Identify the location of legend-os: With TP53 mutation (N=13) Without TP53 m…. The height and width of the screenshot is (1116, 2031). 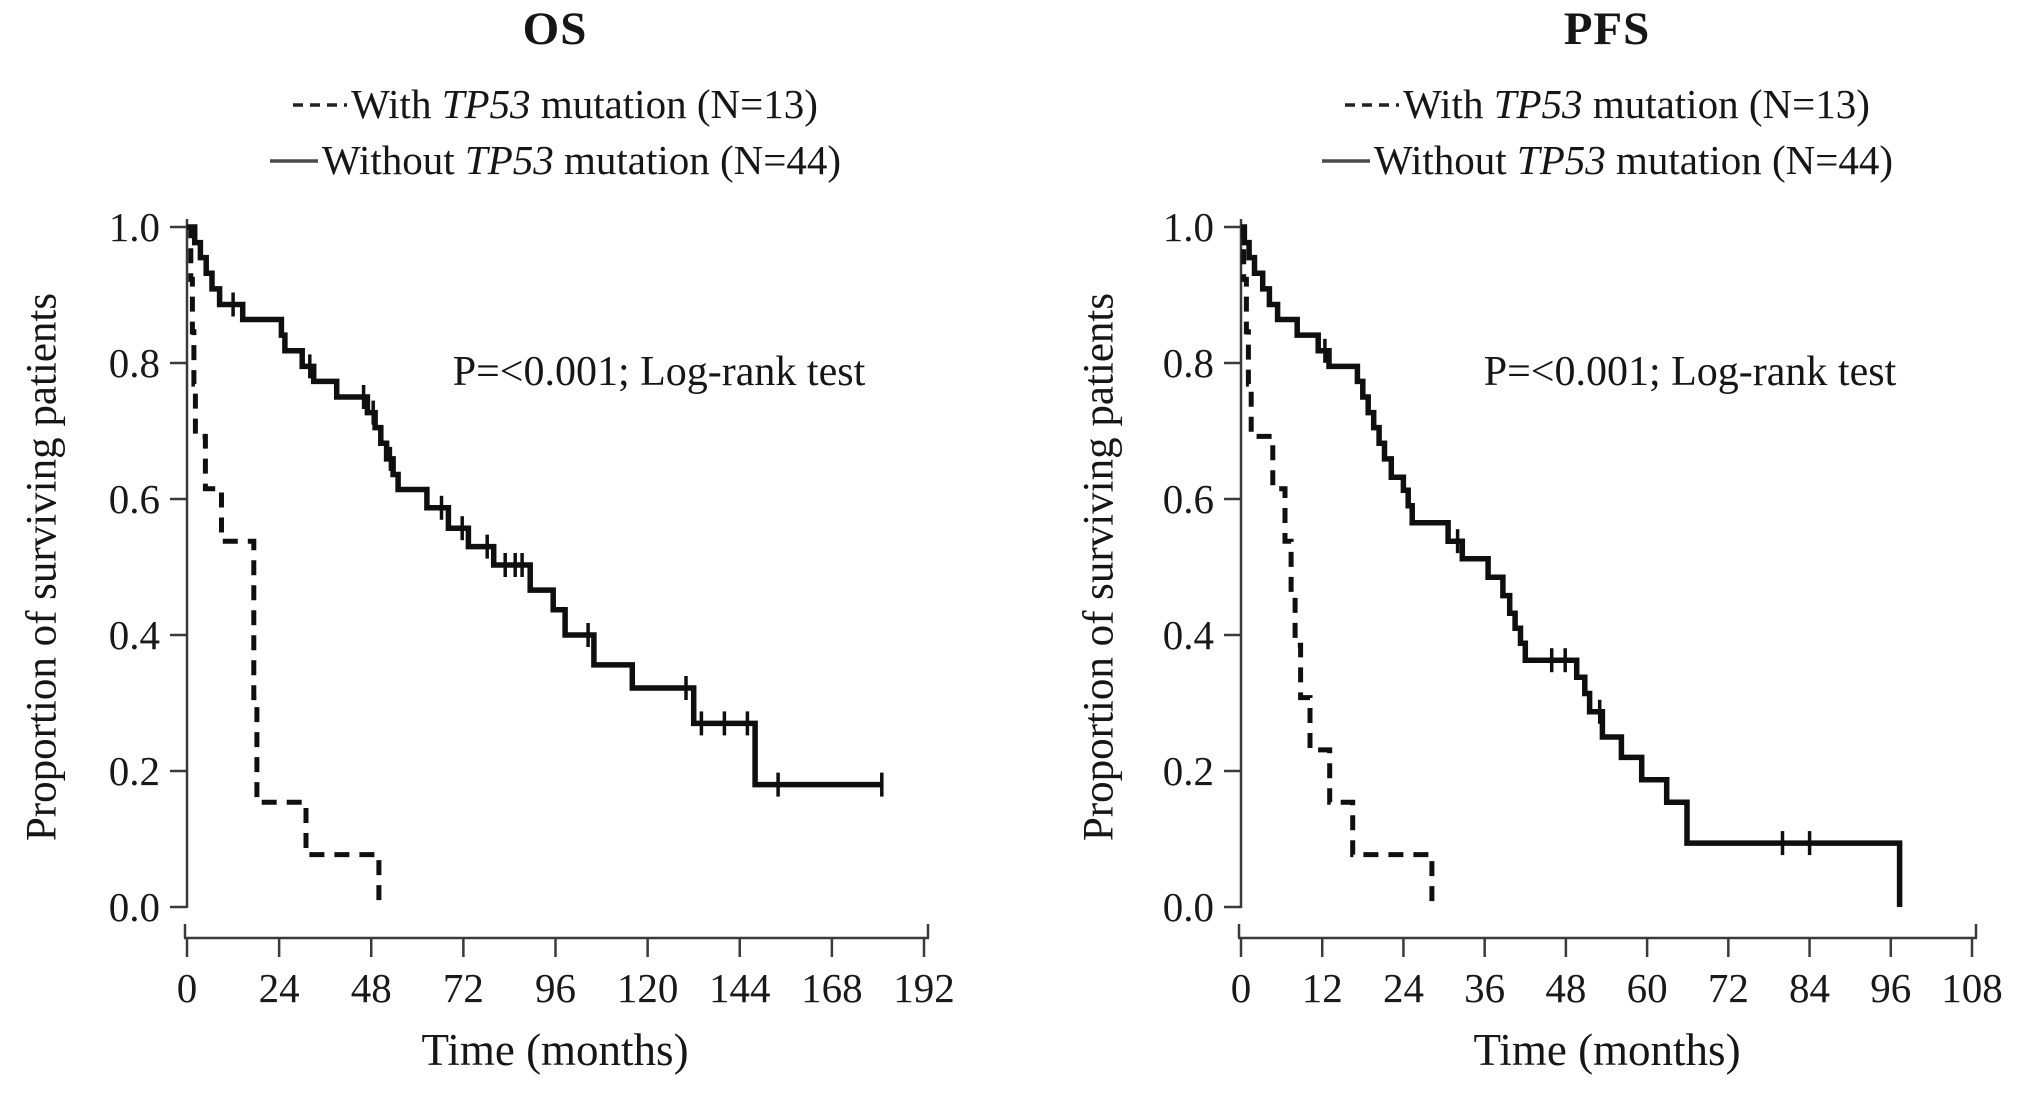
(555, 132).